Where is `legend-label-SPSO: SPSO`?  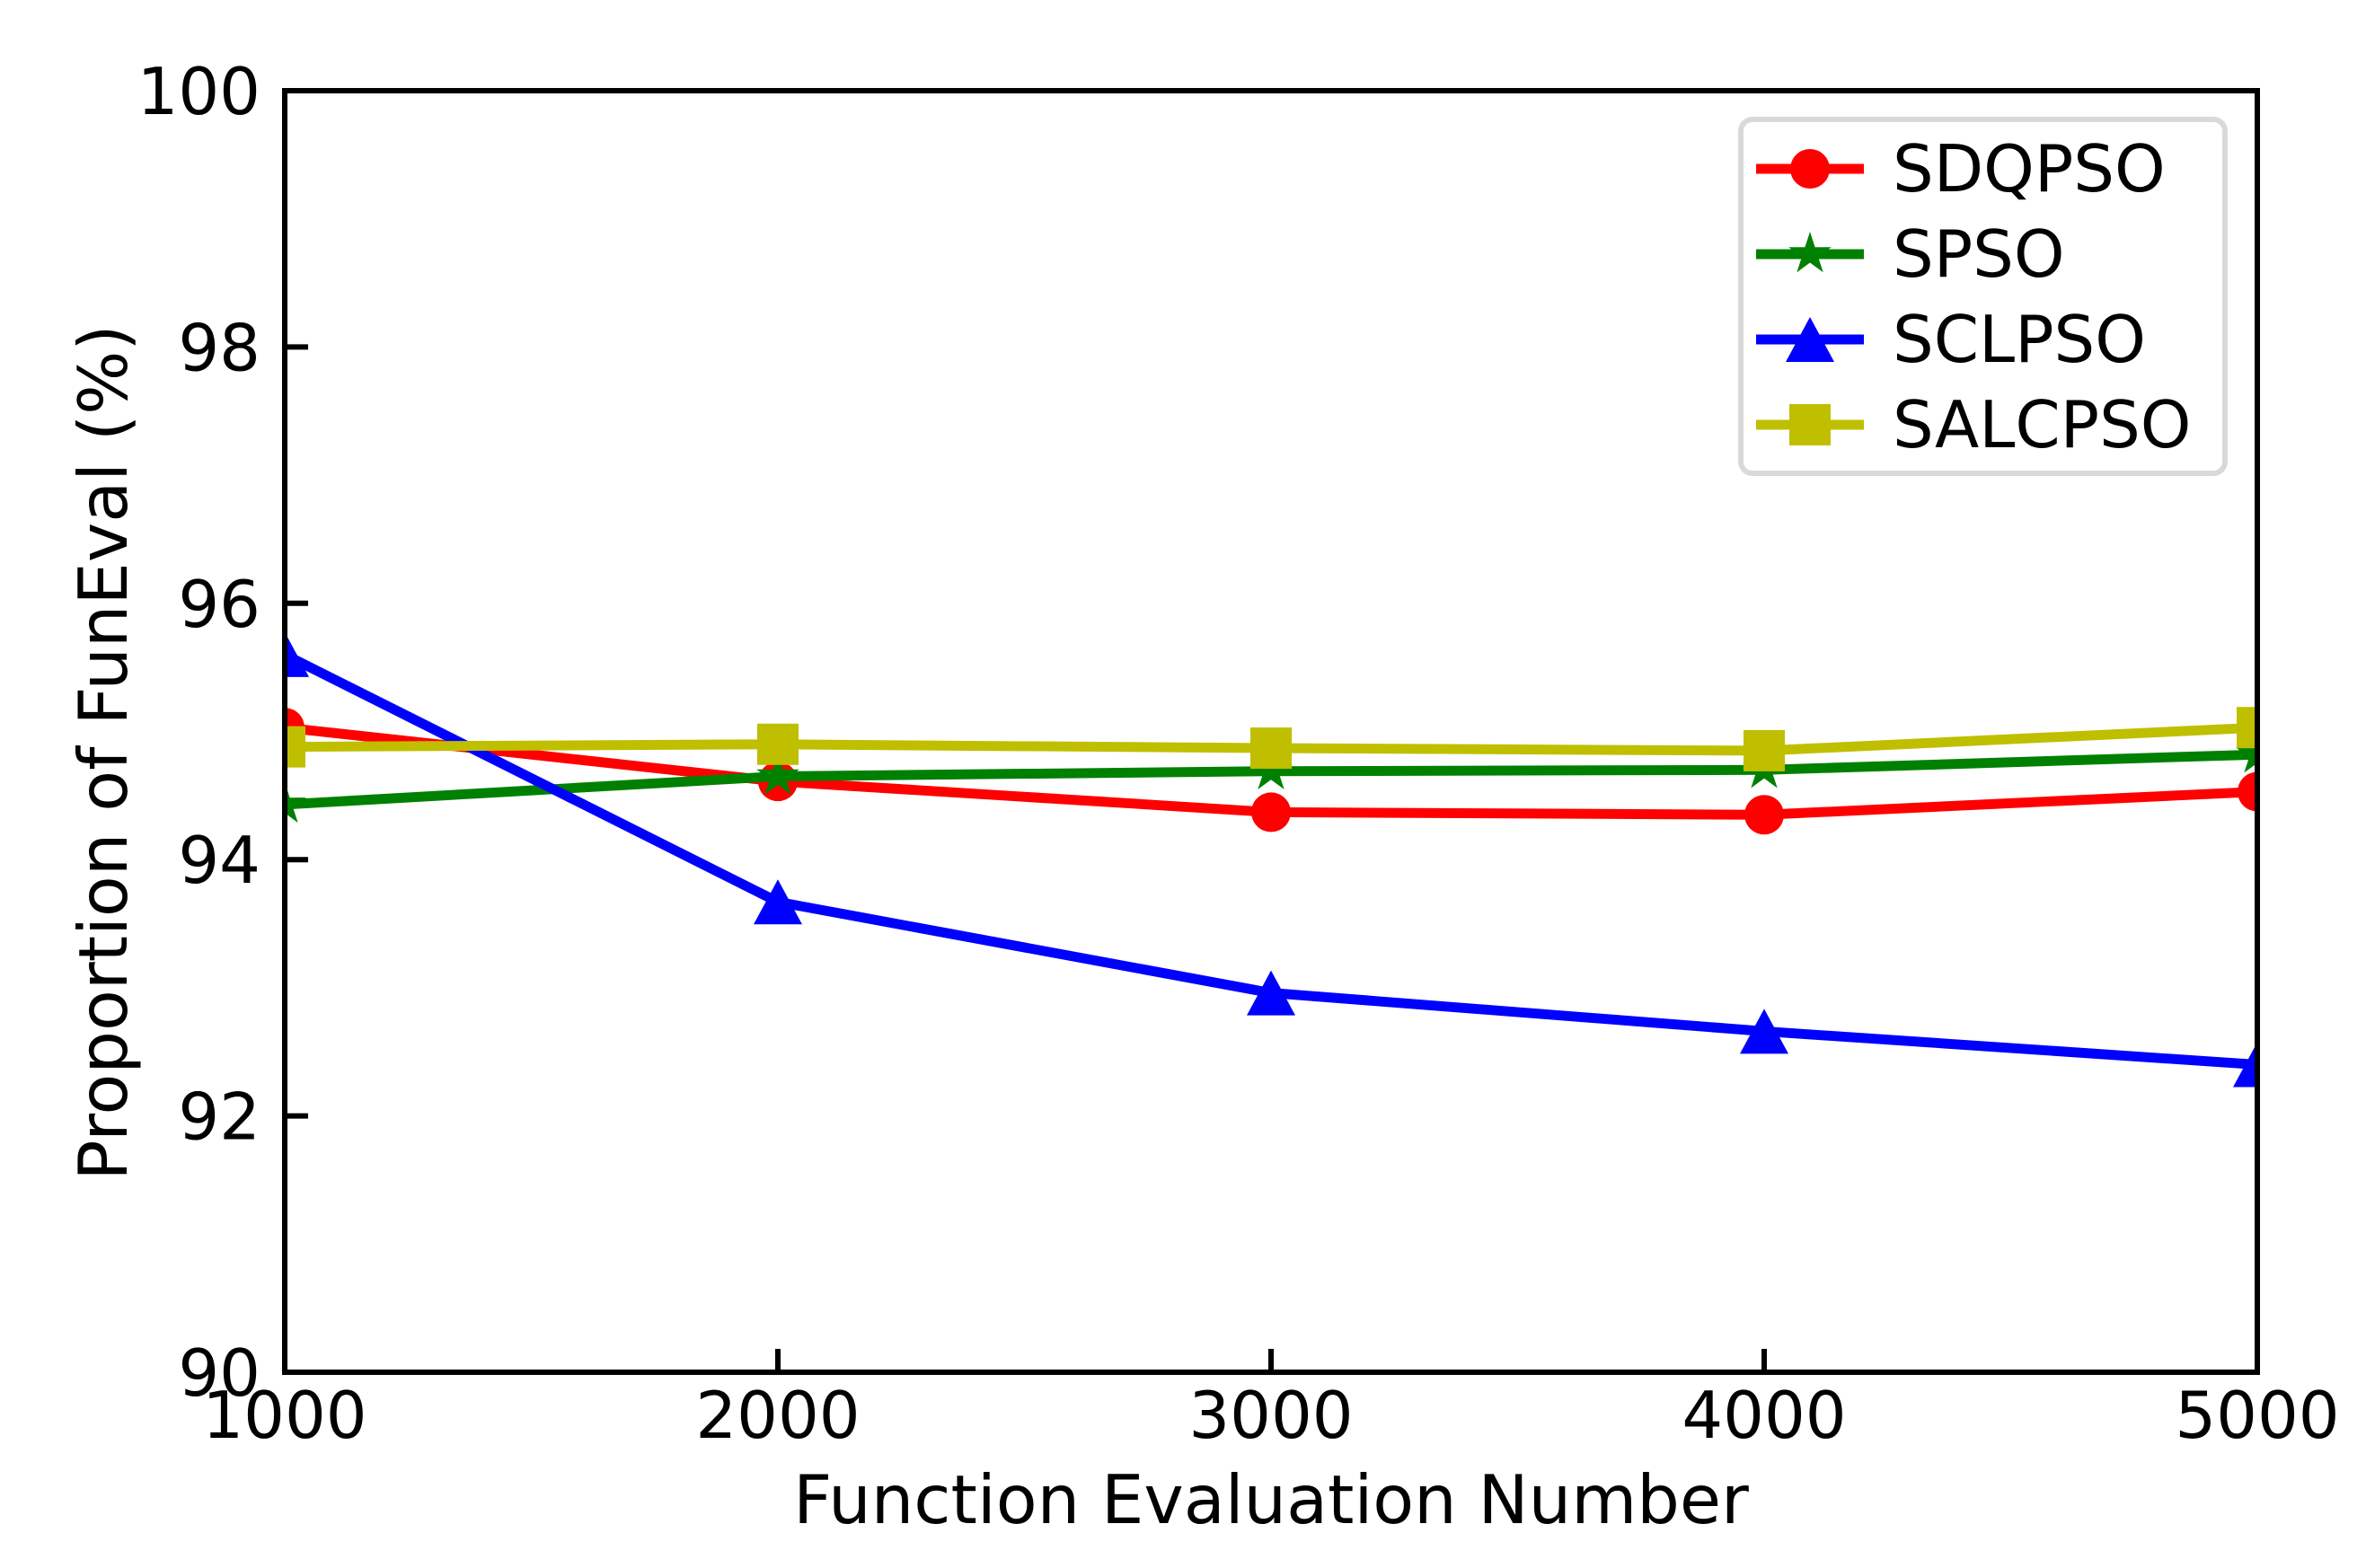 legend-label-SPSO: SPSO is located at coordinates (1979, 254).